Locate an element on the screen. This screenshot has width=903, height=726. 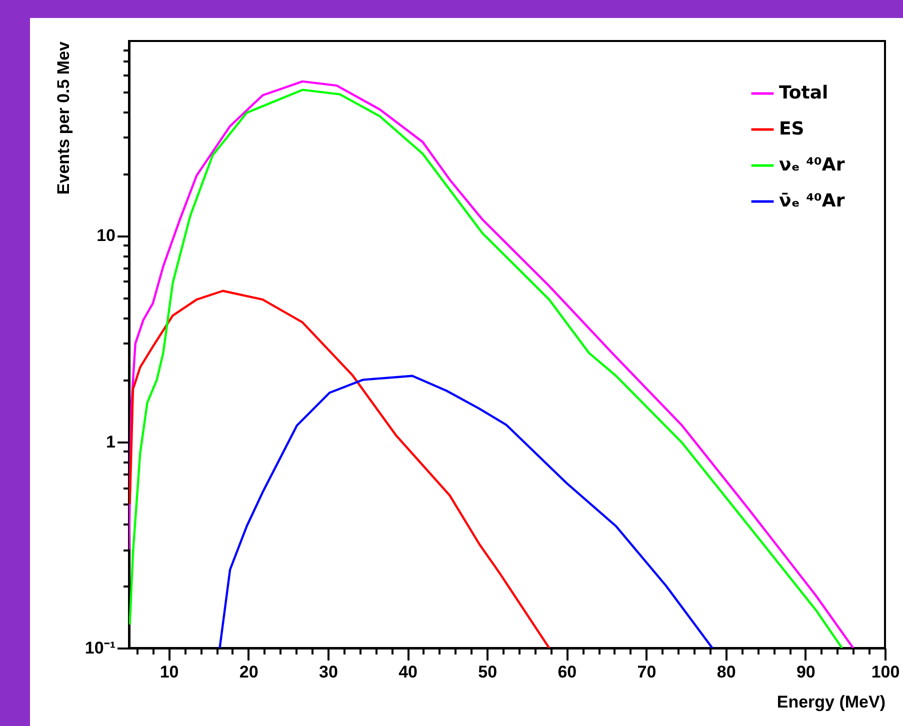
x-tick-label: 40 is located at coordinates (408, 672).